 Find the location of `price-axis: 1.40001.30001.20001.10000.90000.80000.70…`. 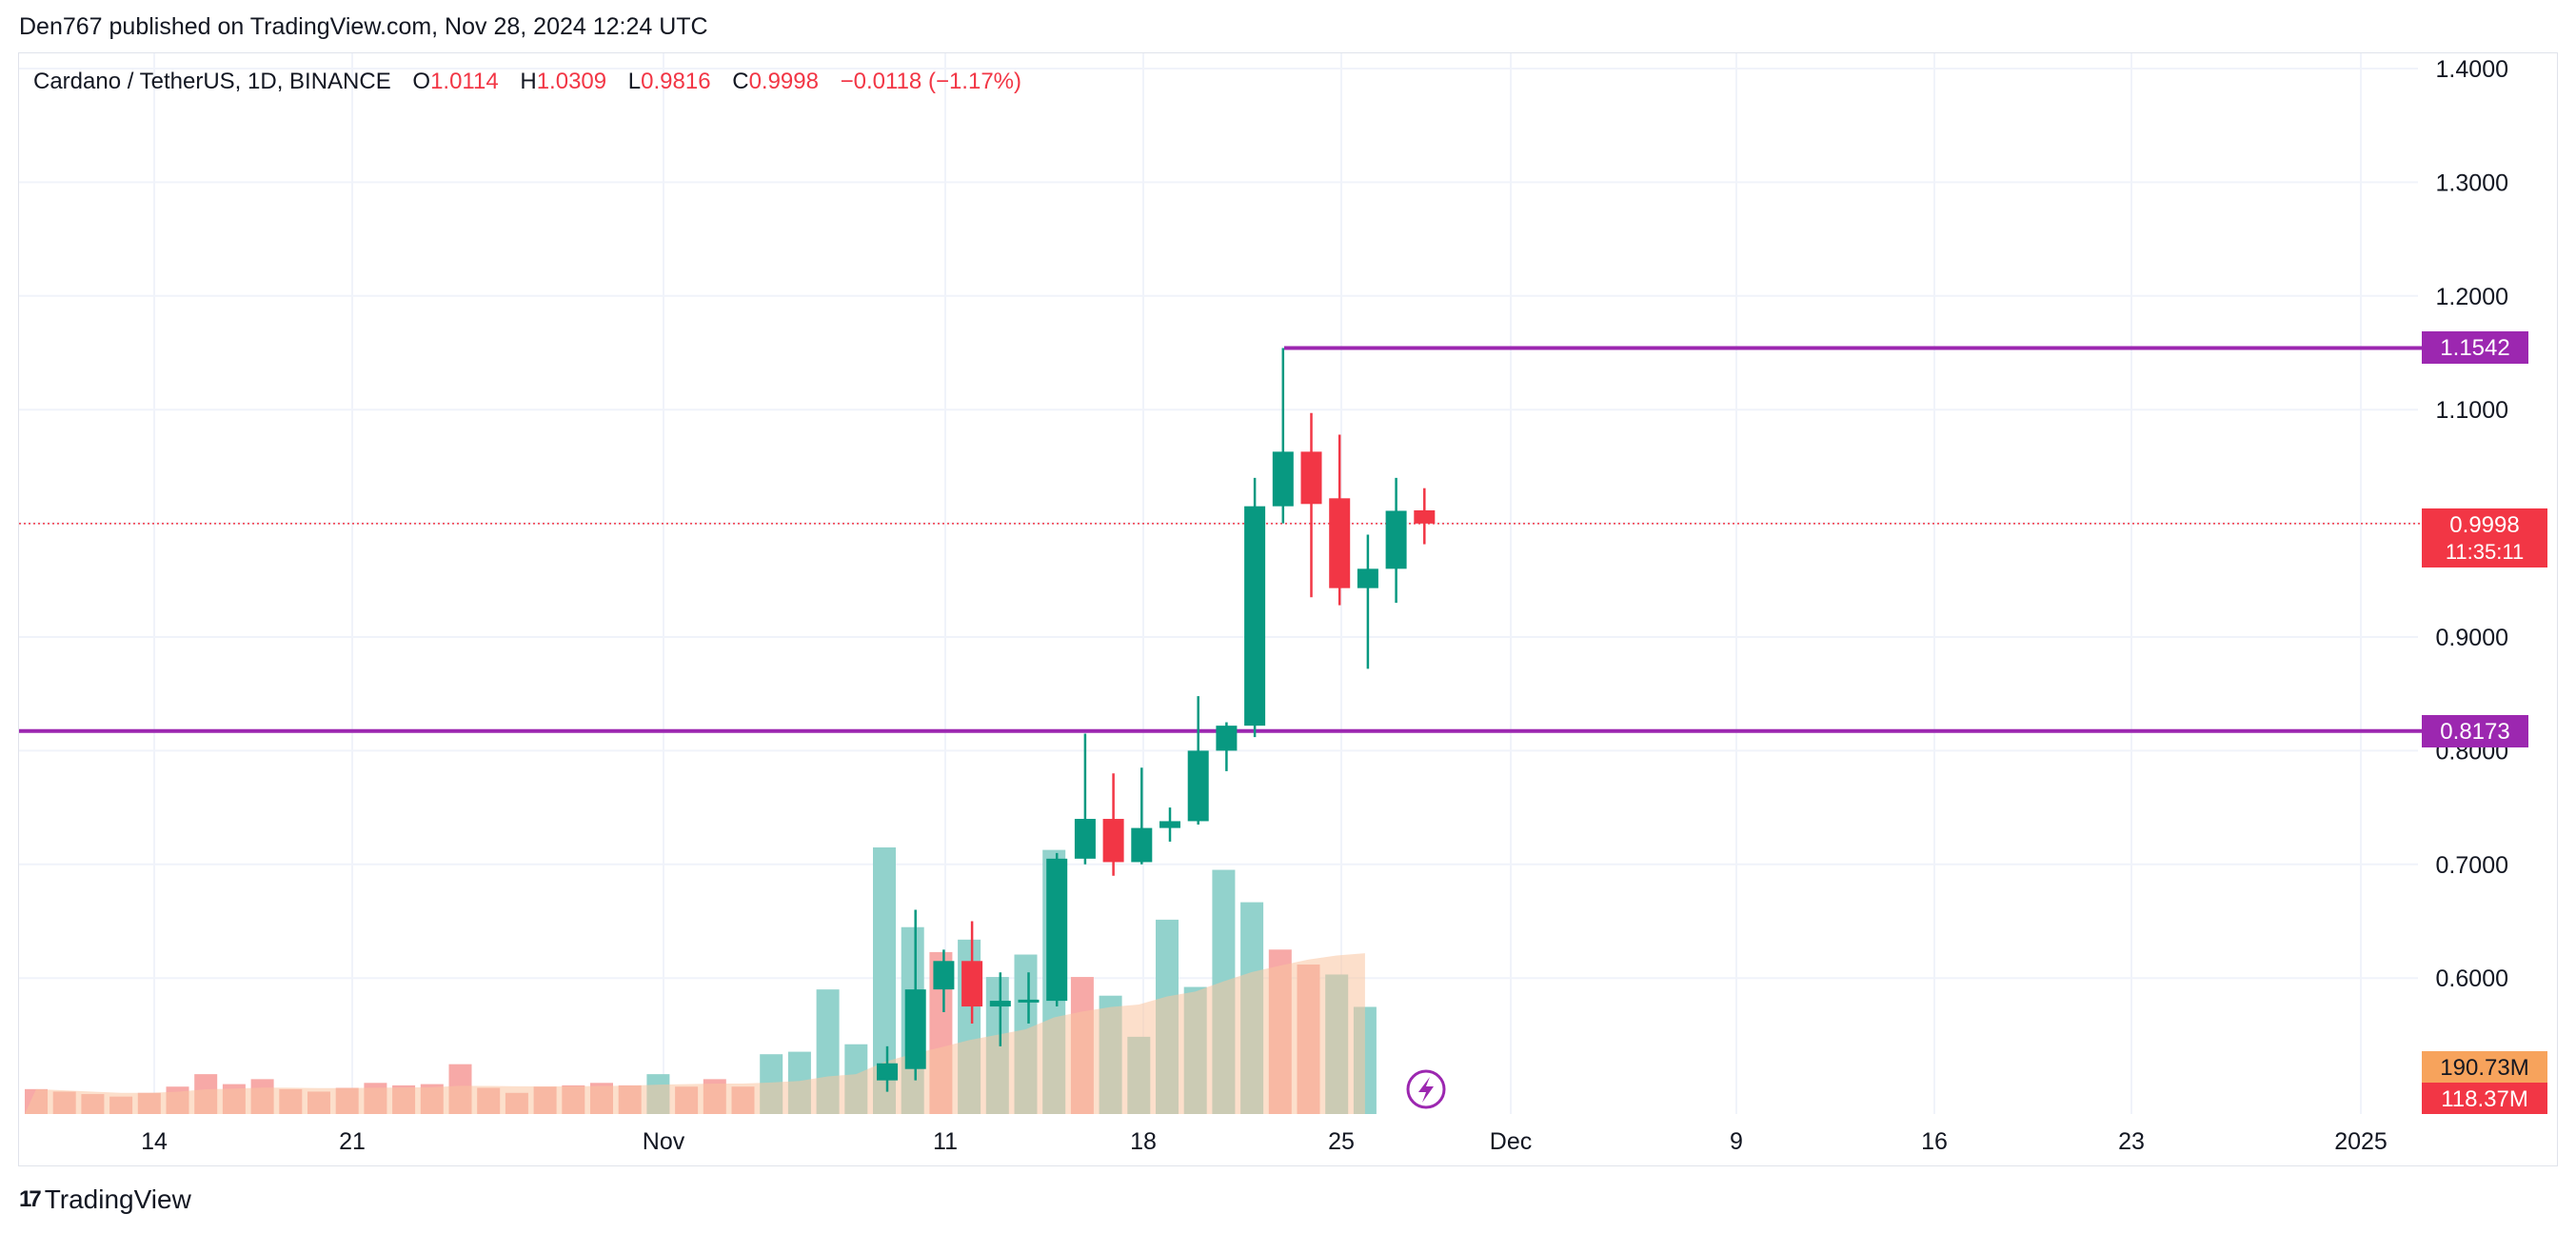

price-axis: 1.40001.30001.20001.10000.90000.80000.70… is located at coordinates (2472, 524).